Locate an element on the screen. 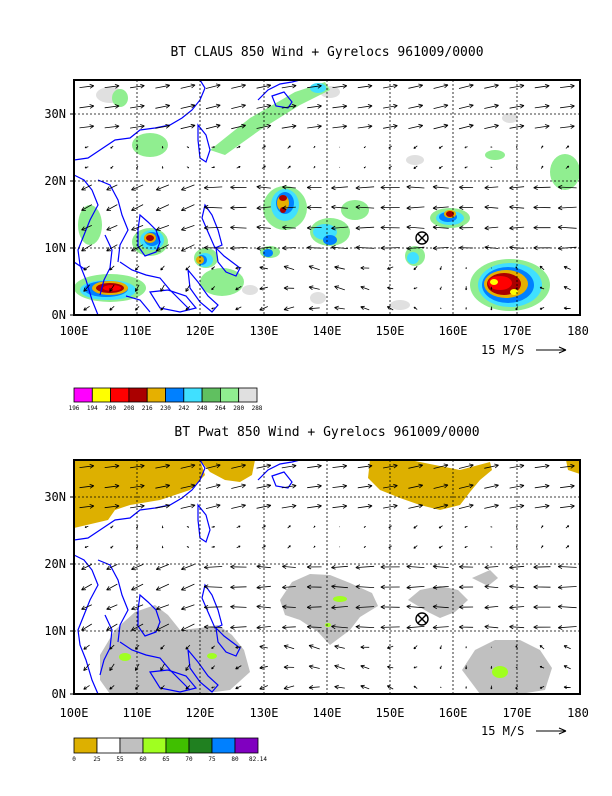  colorbar-label: 208 is located at coordinates (128, 408).